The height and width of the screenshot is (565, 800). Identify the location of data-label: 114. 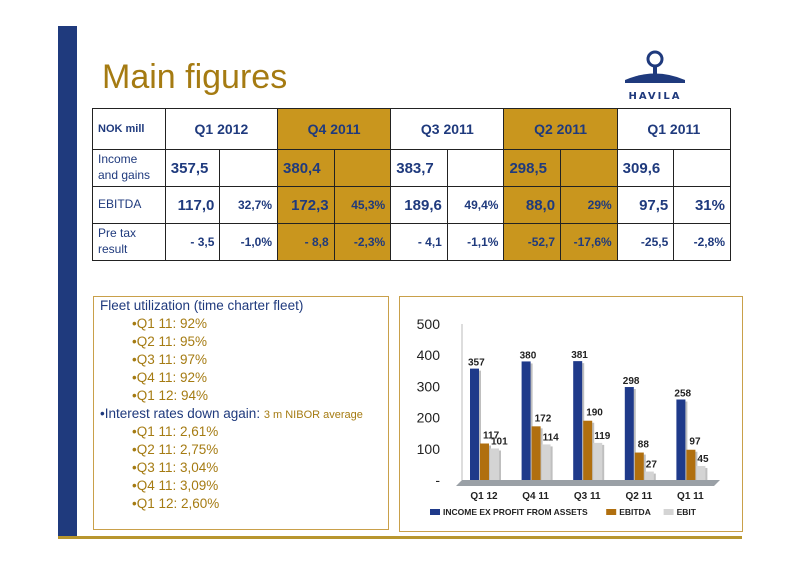
(551, 437).